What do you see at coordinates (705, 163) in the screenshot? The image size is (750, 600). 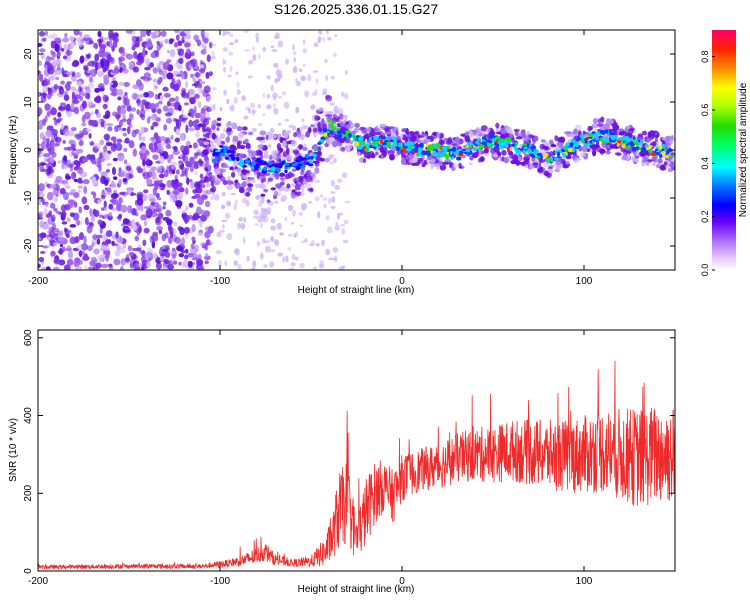 I see `colorbar-tick-label: 0.4` at bounding box center [705, 163].